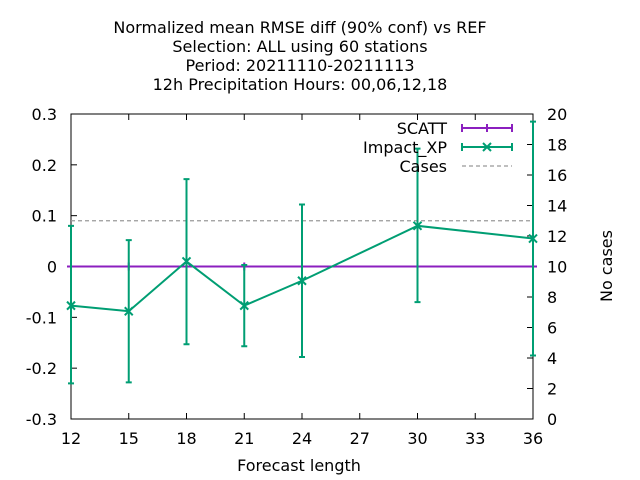  Describe the element at coordinates (475, 438) in the screenshot. I see `x-tick-label: 33` at that location.